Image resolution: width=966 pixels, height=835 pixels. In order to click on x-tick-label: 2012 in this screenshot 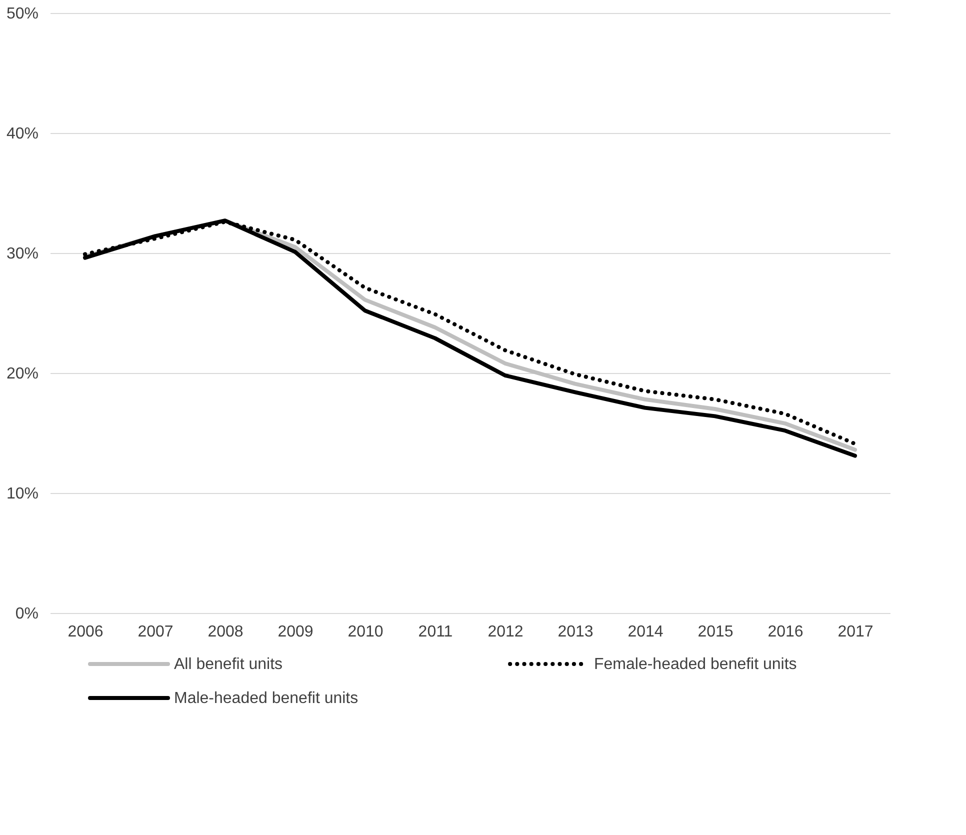, I will do `click(506, 632)`.